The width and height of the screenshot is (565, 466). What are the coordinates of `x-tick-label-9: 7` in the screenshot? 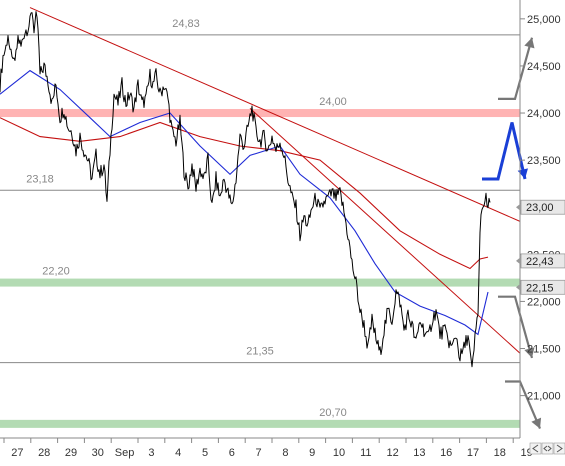 It's located at (259, 453).